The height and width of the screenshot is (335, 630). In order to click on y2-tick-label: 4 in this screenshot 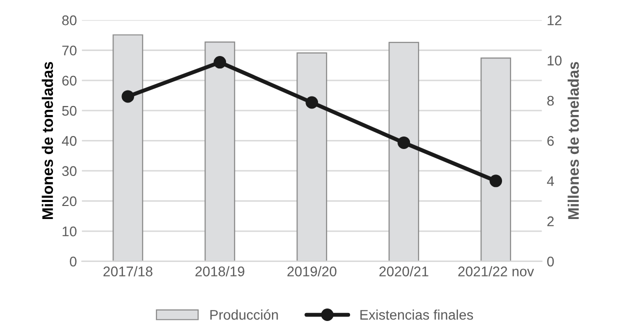, I will do `click(550, 181)`.